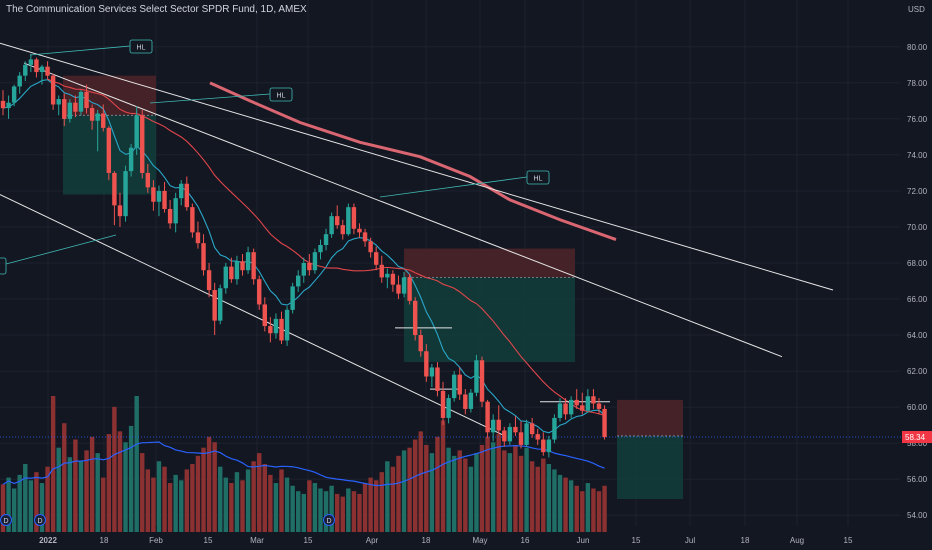  What do you see at coordinates (916, 9) in the screenshot?
I see `axis-unit-label: USD` at bounding box center [916, 9].